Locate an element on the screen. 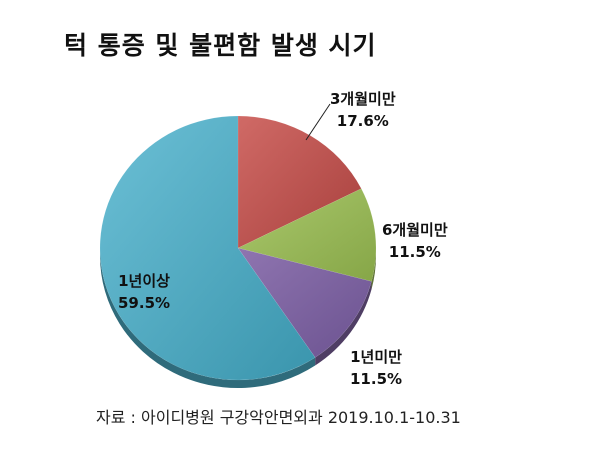 The height and width of the screenshot is (453, 597). slice-name-3months: 3개월미만 is located at coordinates (363, 99).